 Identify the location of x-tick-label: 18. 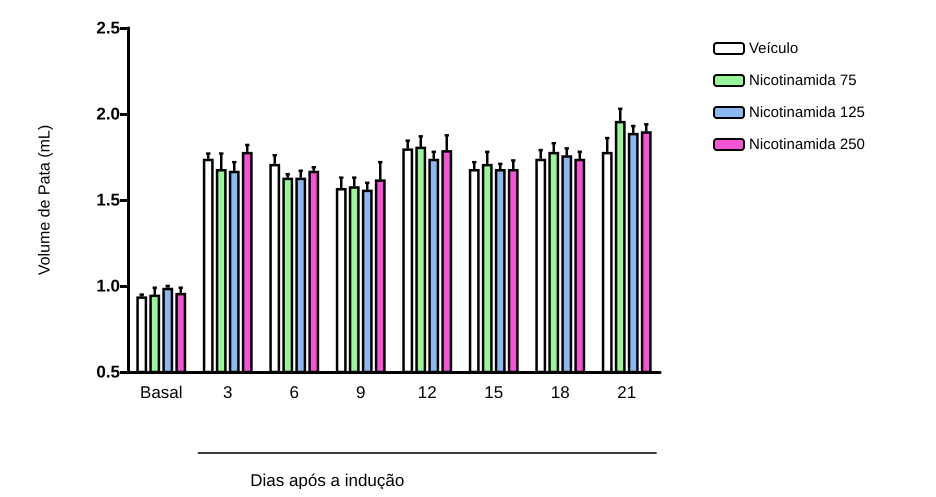
(560, 392).